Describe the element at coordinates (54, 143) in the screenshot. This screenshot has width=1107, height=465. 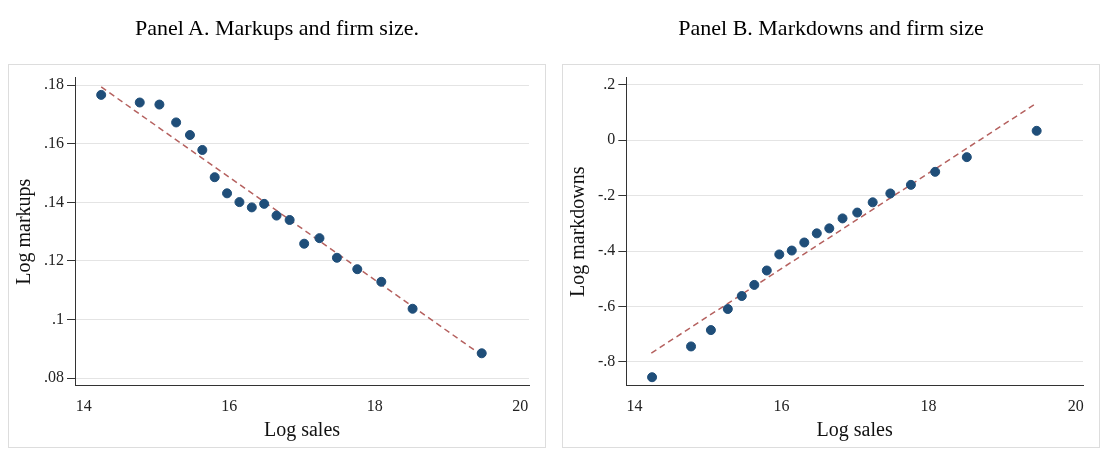
I see `y-tick-label: .16` at that location.